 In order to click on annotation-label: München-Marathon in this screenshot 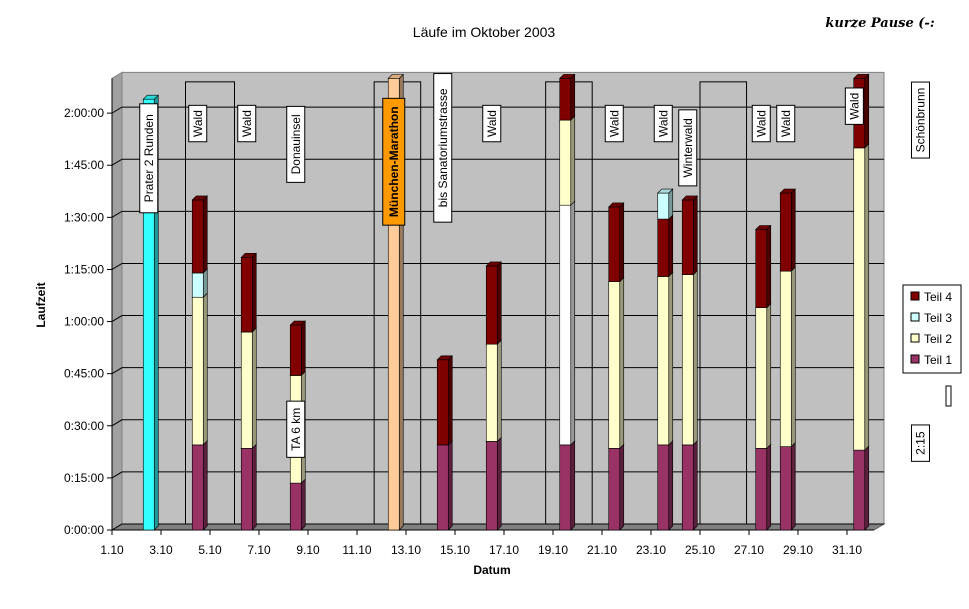, I will do `click(394, 161)`.